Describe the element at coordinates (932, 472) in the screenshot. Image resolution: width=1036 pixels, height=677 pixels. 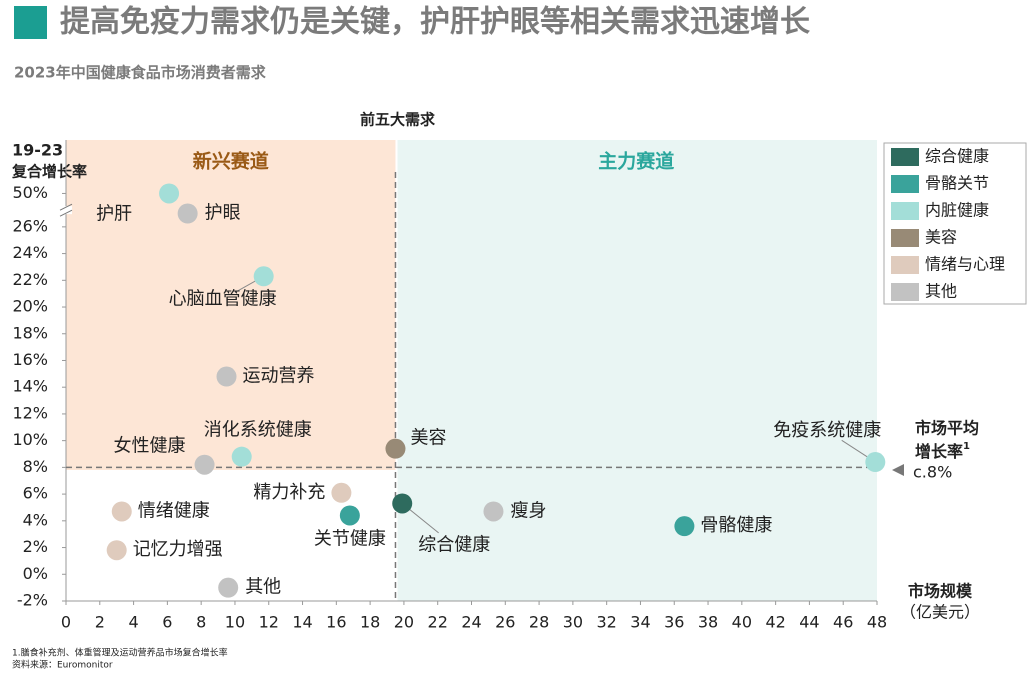
I see `average-value: c.8%` at that location.